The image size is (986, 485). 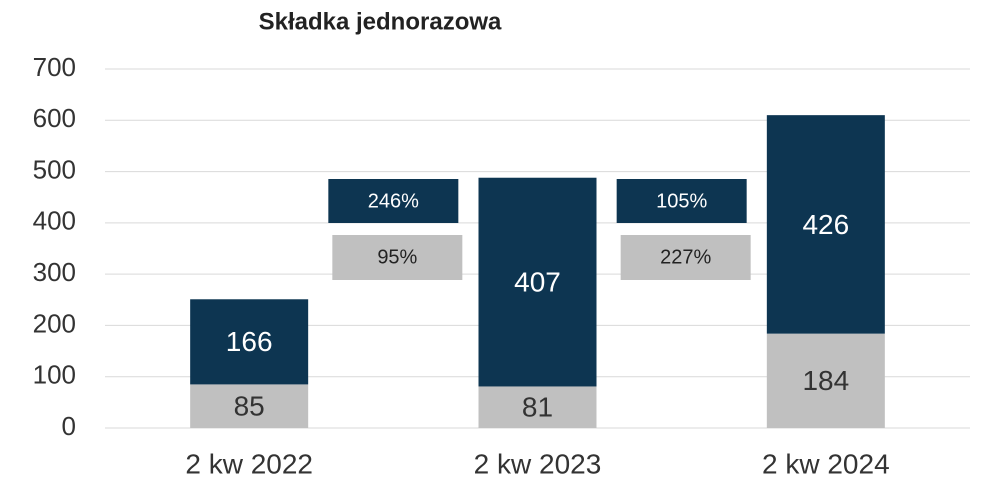 I want to click on y-tick-label: 0, so click(x=69, y=426).